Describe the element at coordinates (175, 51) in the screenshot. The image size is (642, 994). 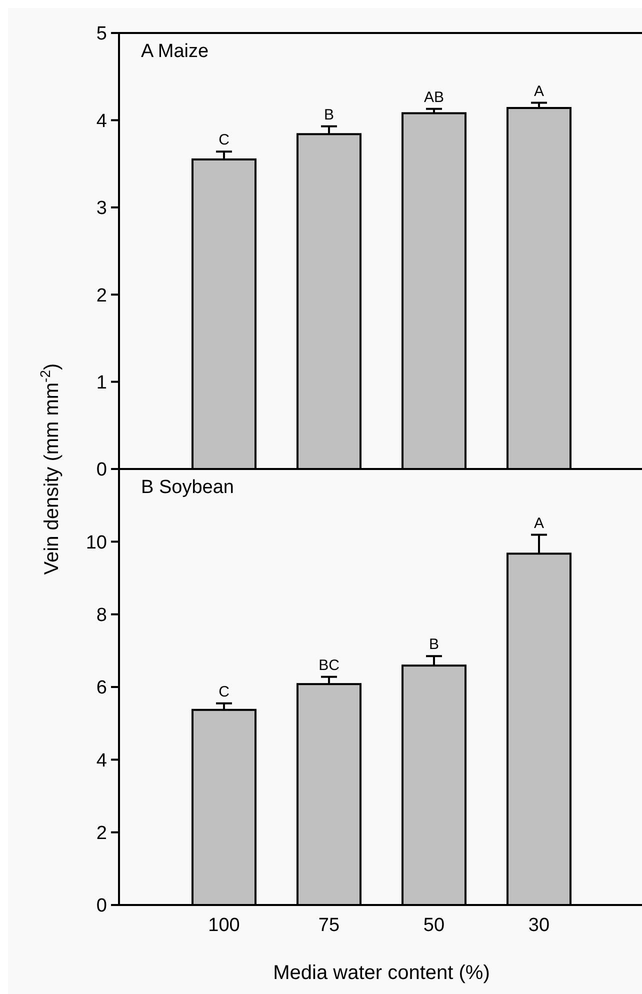
I see `chart-title: A Maize` at that location.